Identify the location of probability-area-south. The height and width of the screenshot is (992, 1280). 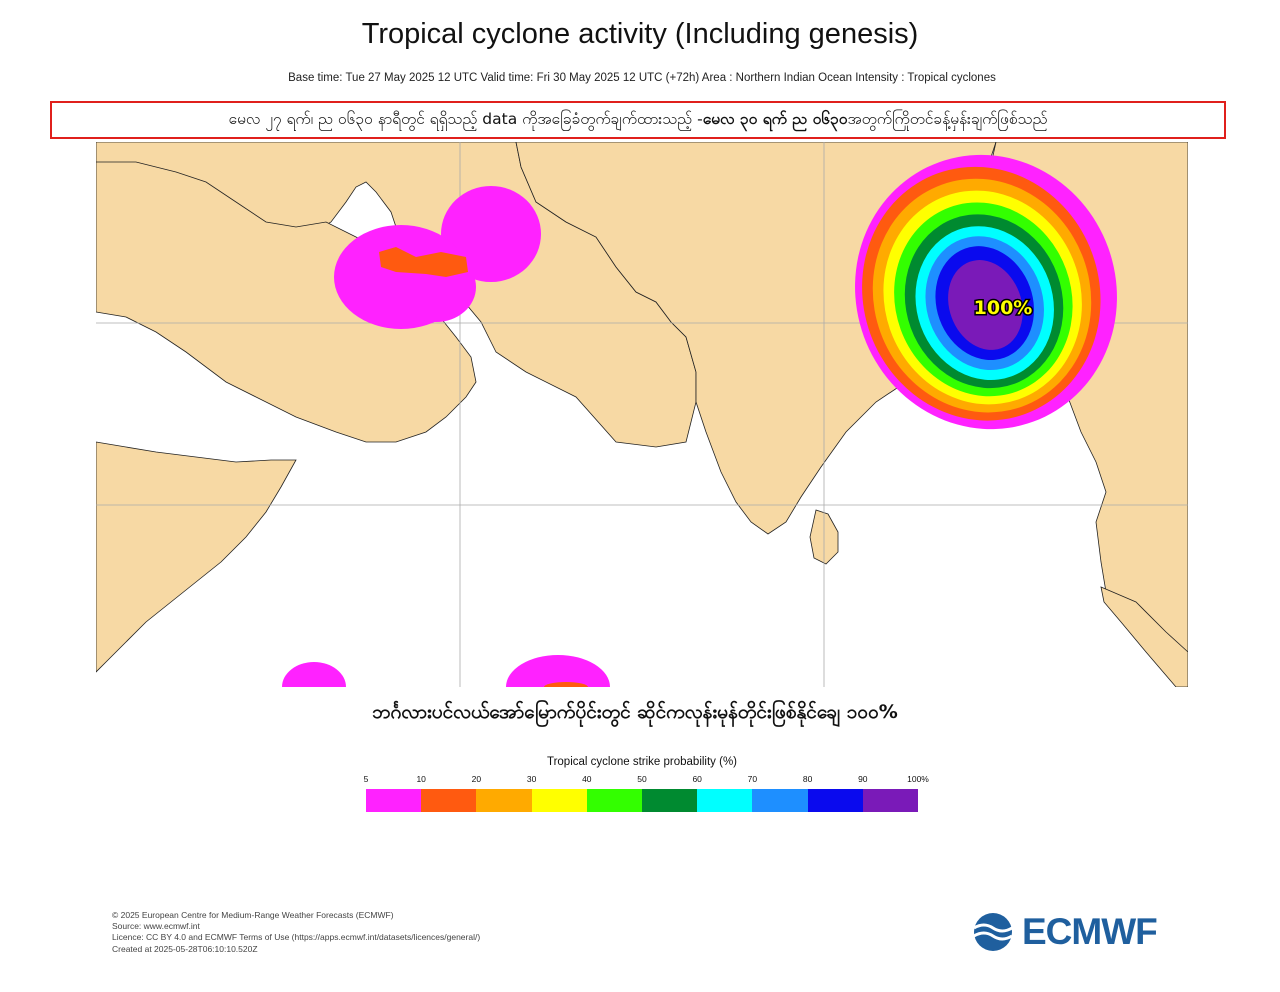
(446, 671).